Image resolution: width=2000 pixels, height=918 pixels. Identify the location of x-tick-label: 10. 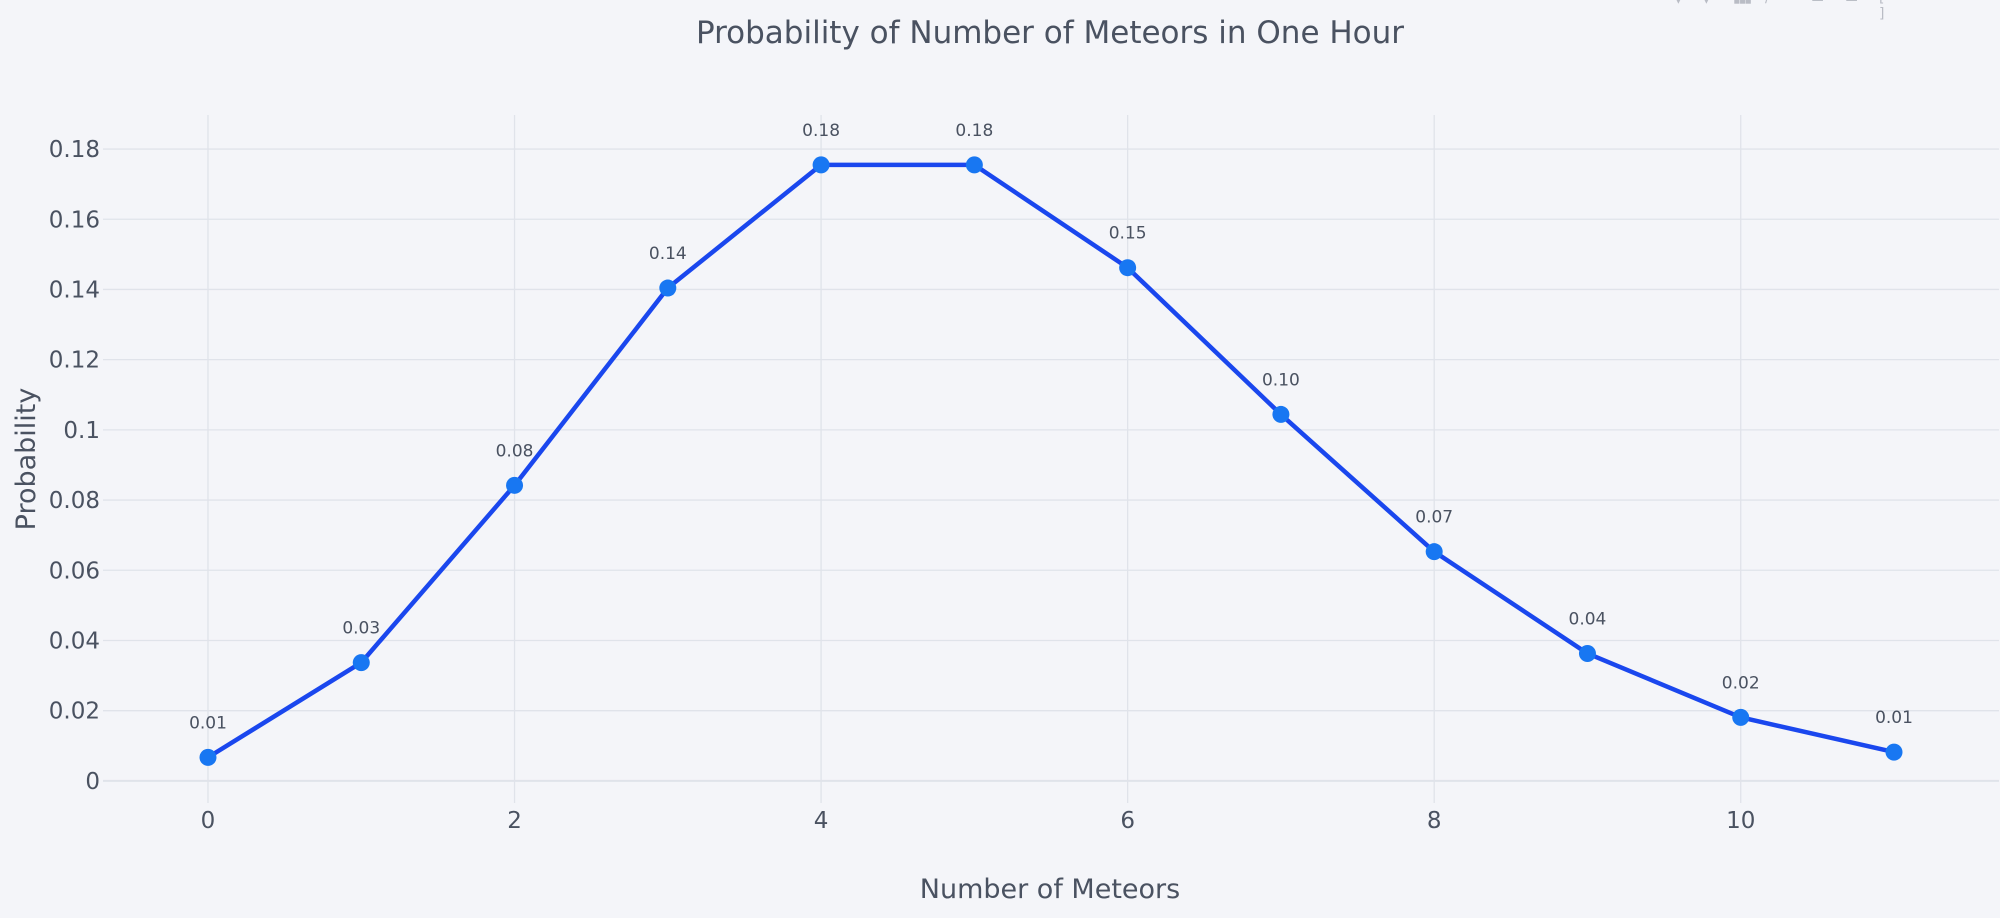
(1740, 821).